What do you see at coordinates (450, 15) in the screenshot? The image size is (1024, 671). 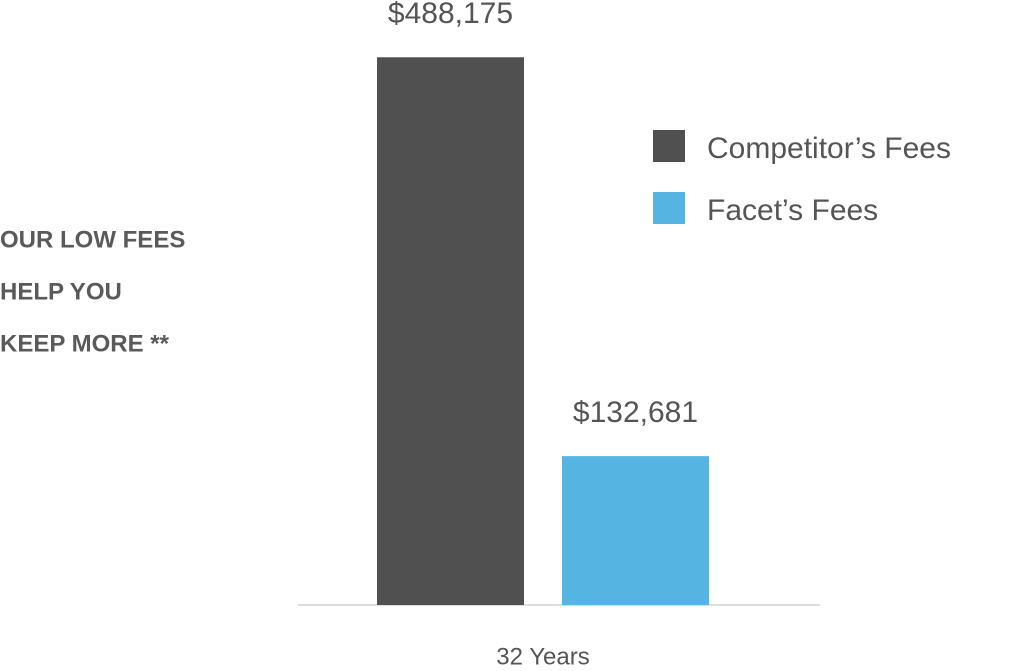 I see `value-label: $488,175` at bounding box center [450, 15].